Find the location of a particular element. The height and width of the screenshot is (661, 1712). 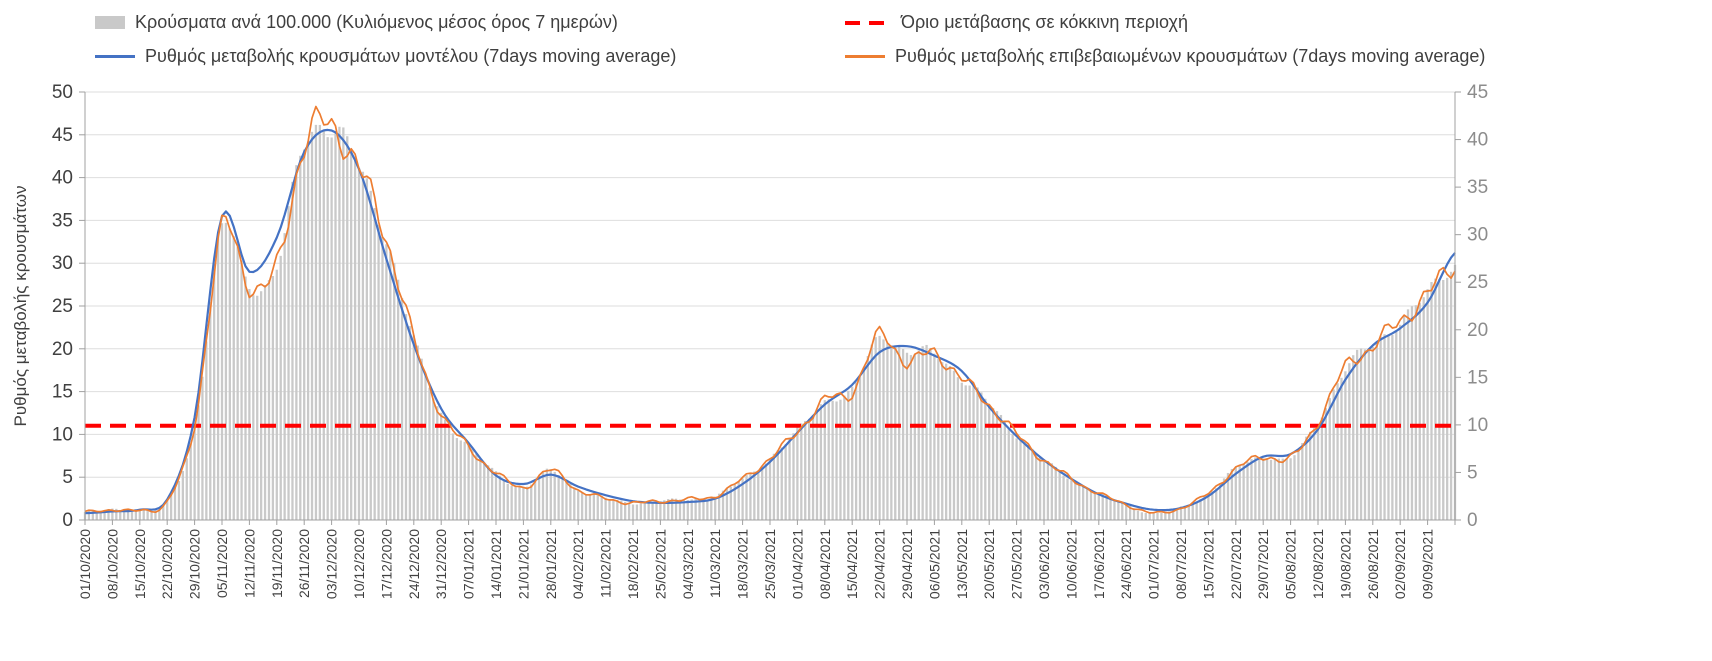

svg-text: 31/12/2020 is located at coordinates (441, 564).